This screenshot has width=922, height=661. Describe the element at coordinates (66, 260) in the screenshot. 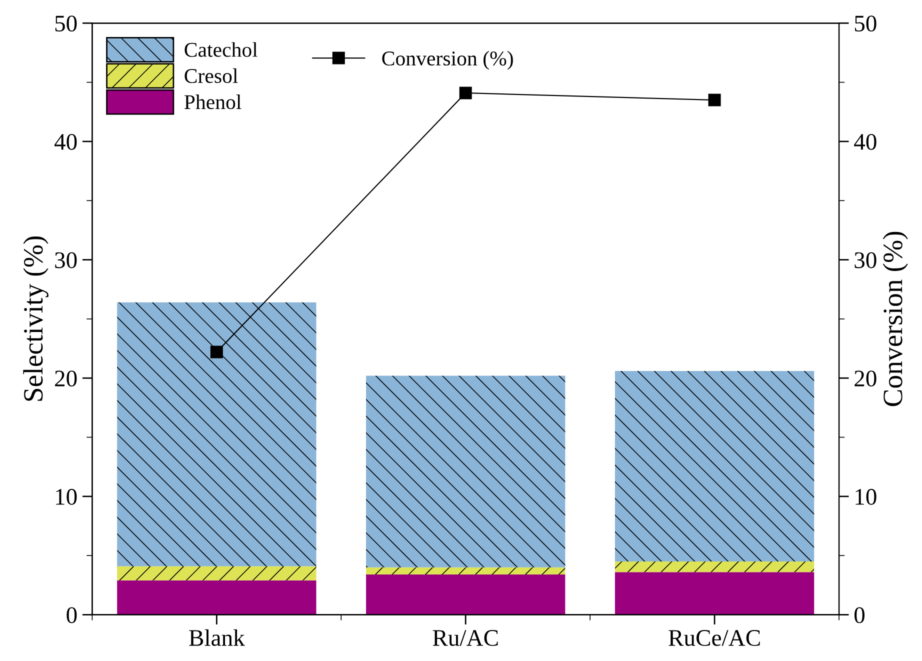

I see `y-tick-label: 30` at that location.